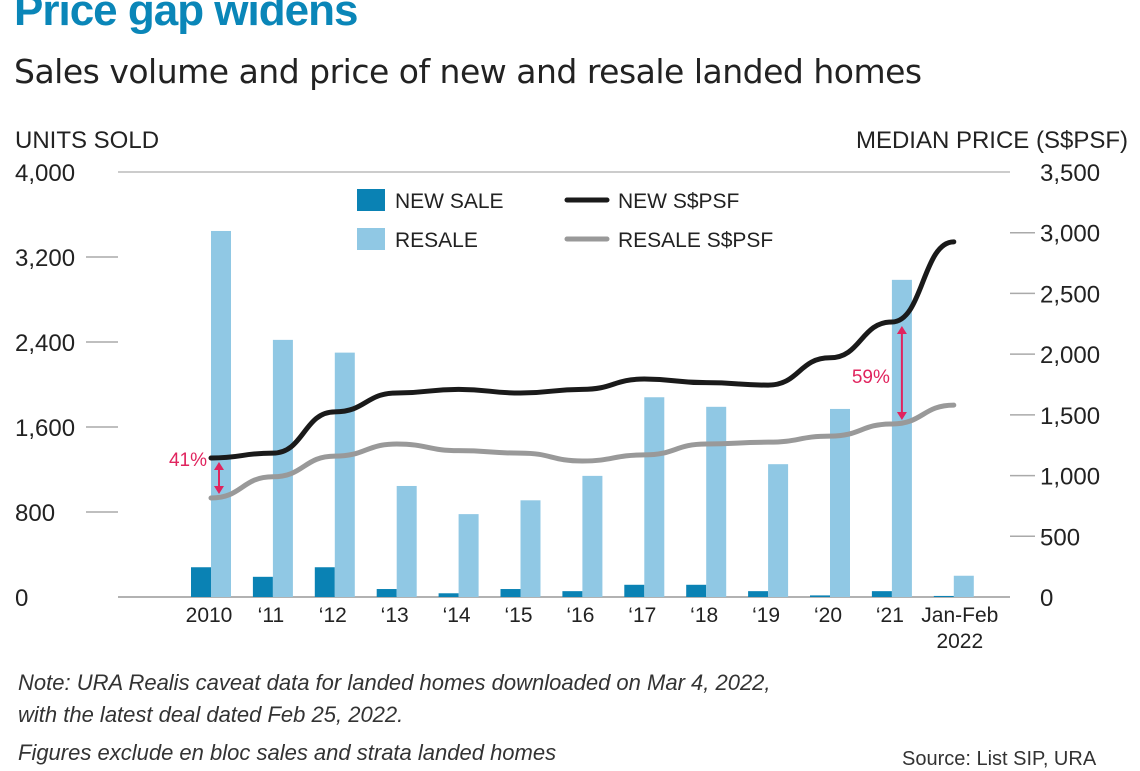 This screenshot has height=771, width=1140. What do you see at coordinates (210, 715) in the screenshot?
I see `note-line-2: with the latest deal dated Feb 25, 2022.` at bounding box center [210, 715].